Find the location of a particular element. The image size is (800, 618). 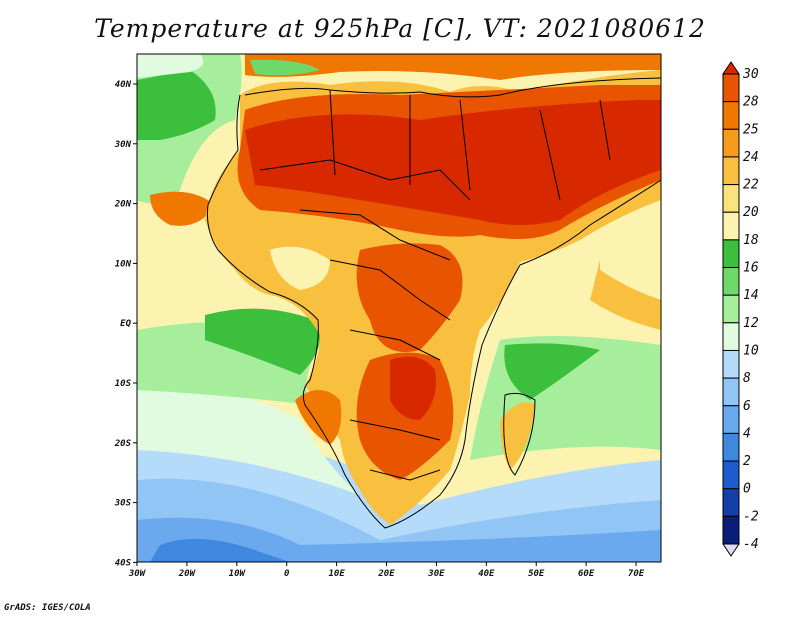

lat-tick-label: 40S is located at coordinates (123, 563).